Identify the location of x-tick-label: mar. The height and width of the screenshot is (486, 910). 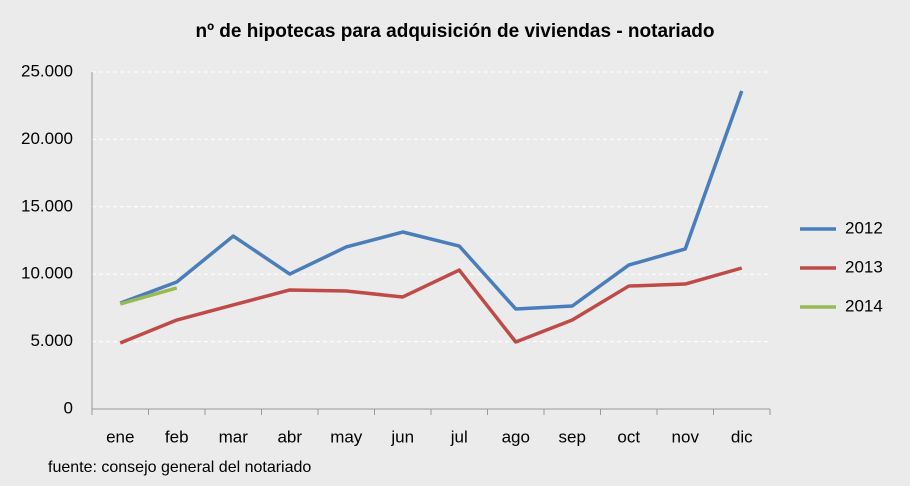
(234, 436).